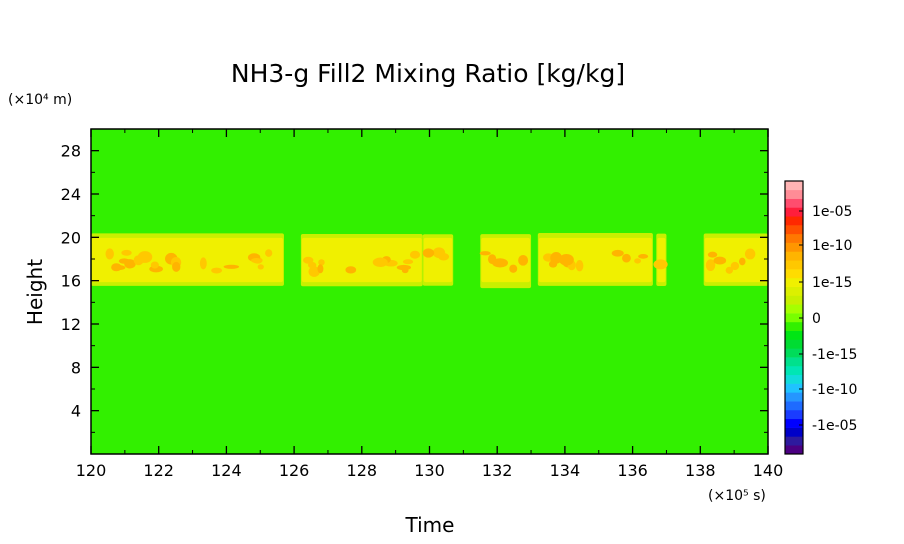  Describe the element at coordinates (832, 283) in the screenshot. I see `colorbar-label-2: 1e-15` at that location.